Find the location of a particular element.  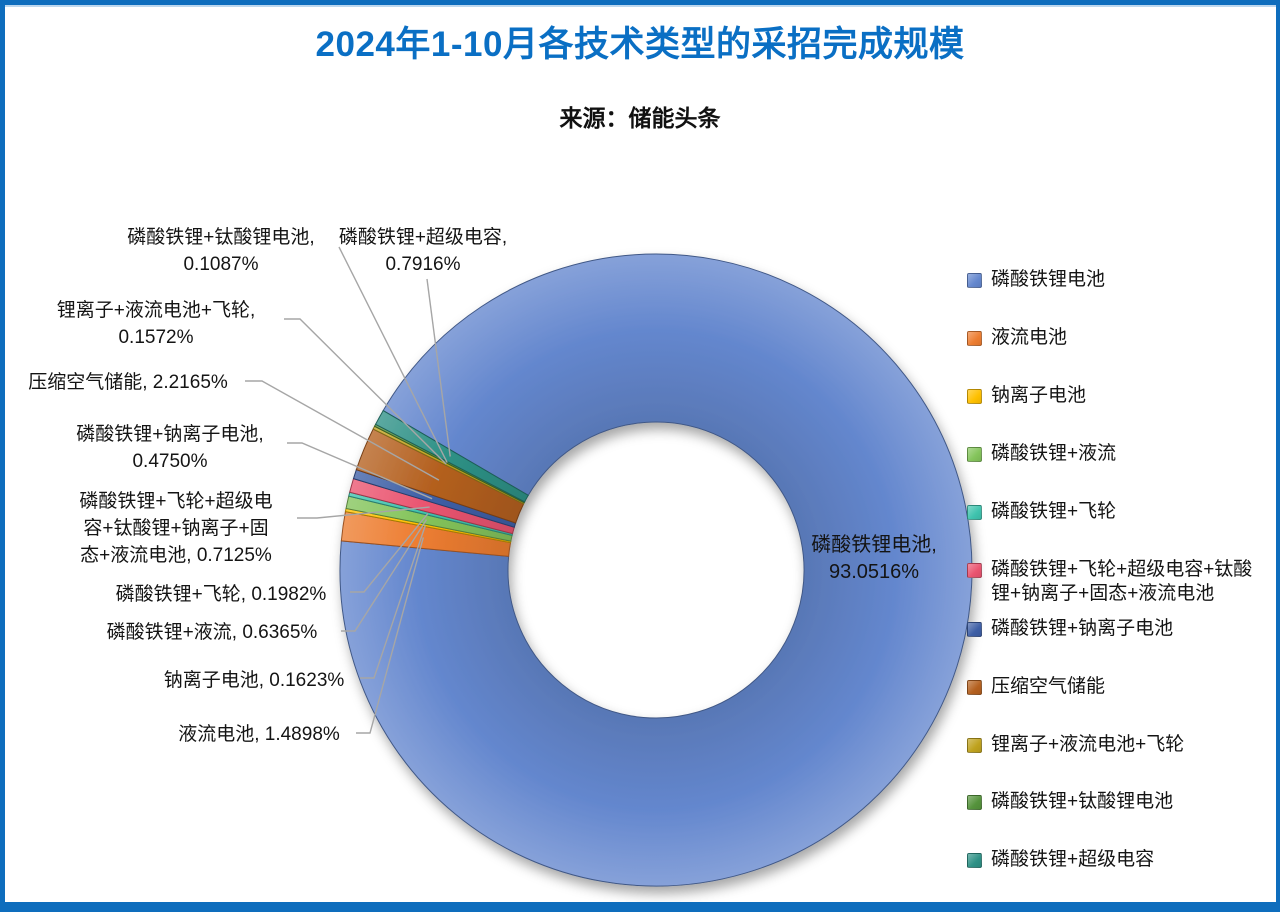

callout-label-9: 钠离子电池, 0.1623% is located at coordinates (254, 680).